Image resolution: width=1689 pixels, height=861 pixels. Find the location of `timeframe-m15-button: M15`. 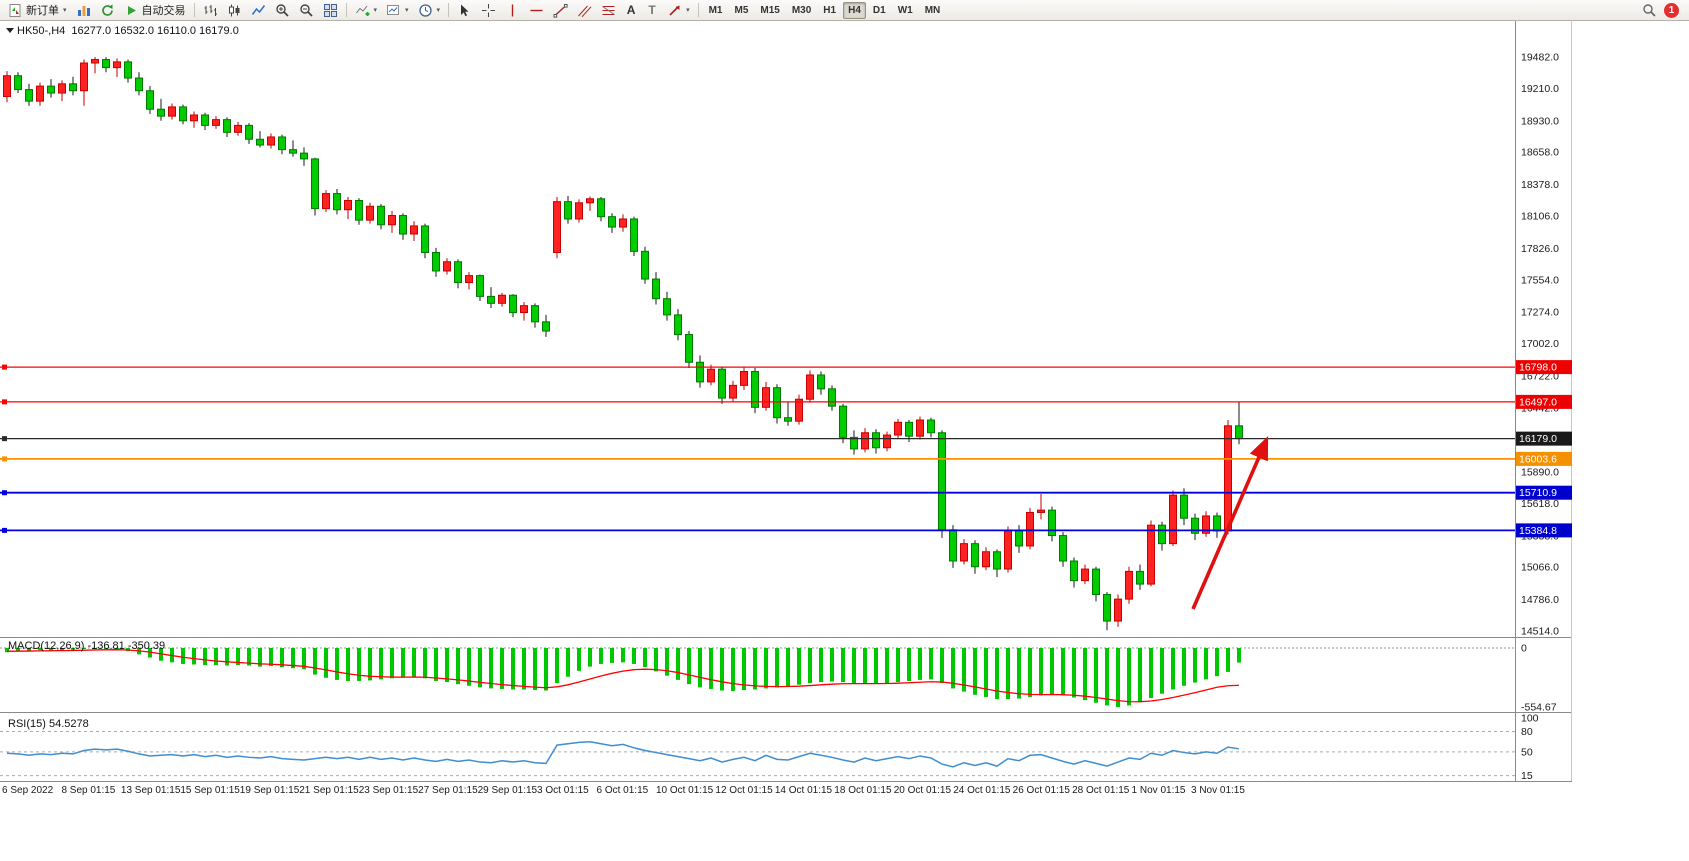

timeframe-m15-button: M15 is located at coordinates (770, 10).